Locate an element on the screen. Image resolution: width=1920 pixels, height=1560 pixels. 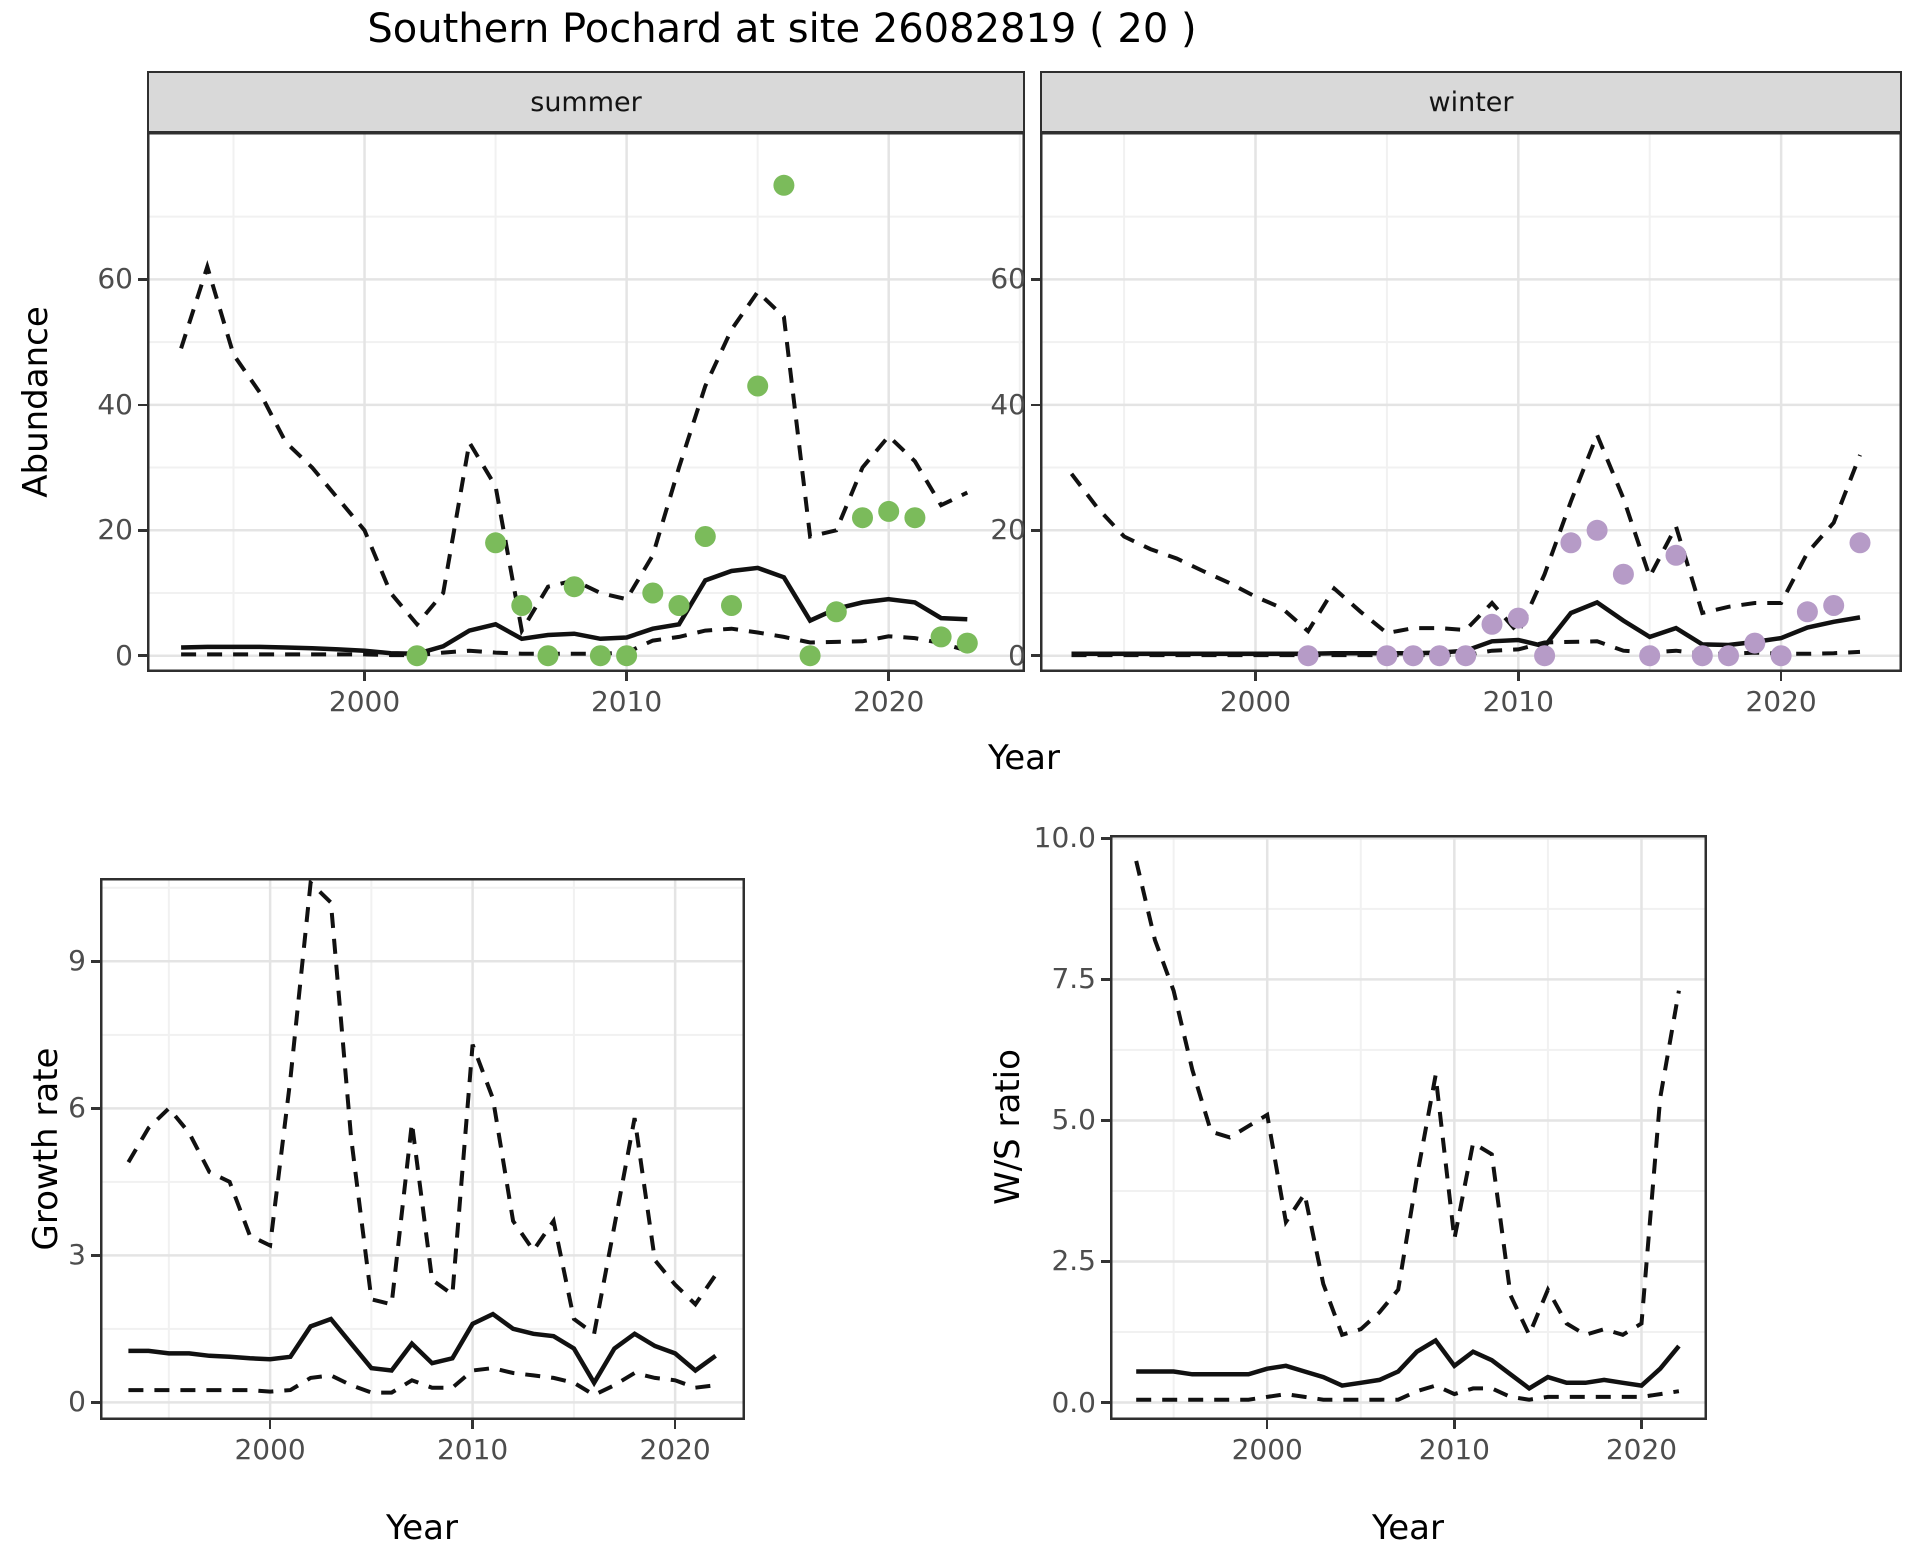
chart-title: Southern Pochard at site 26082819 ( 20 ) is located at coordinates (782, 29).